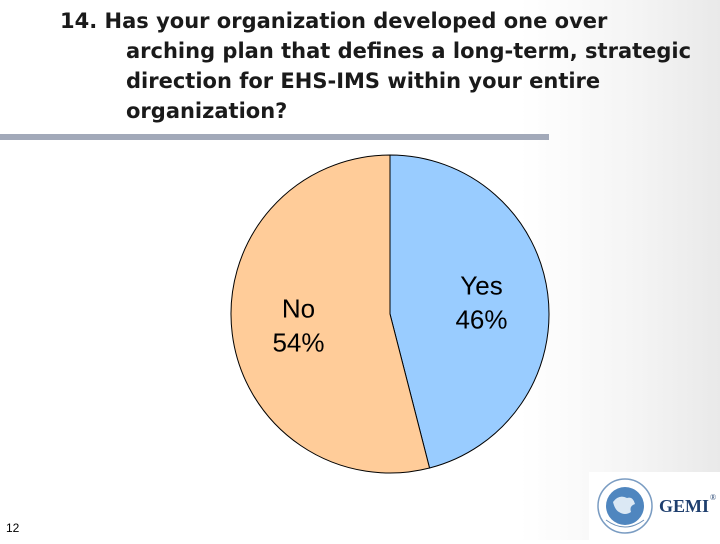  I want to click on page-number: 12, so click(13, 528).